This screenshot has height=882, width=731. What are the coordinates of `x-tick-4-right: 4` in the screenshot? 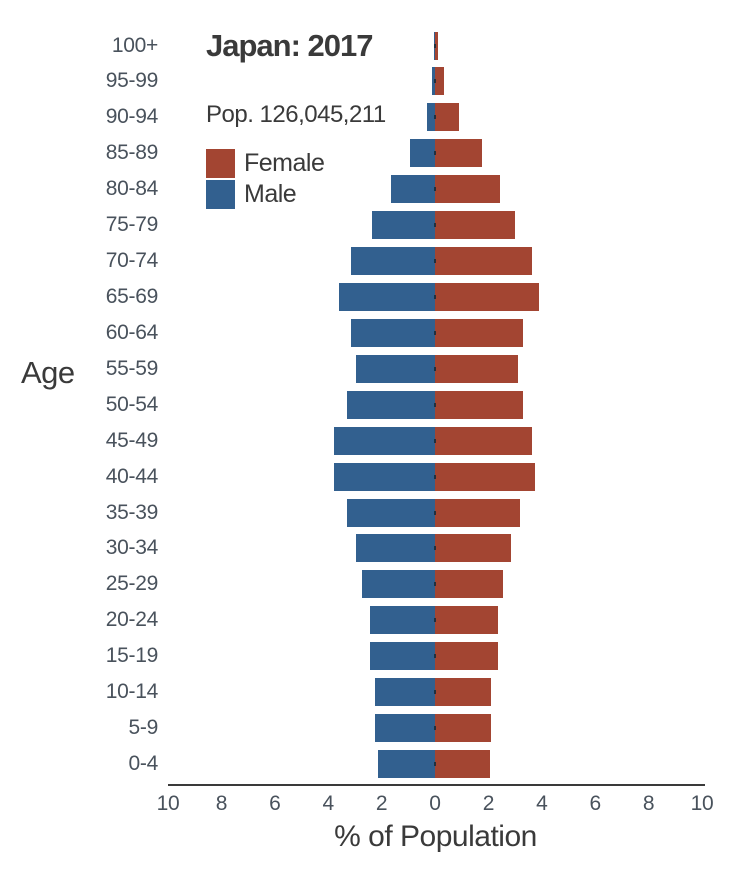 It's located at (542, 803).